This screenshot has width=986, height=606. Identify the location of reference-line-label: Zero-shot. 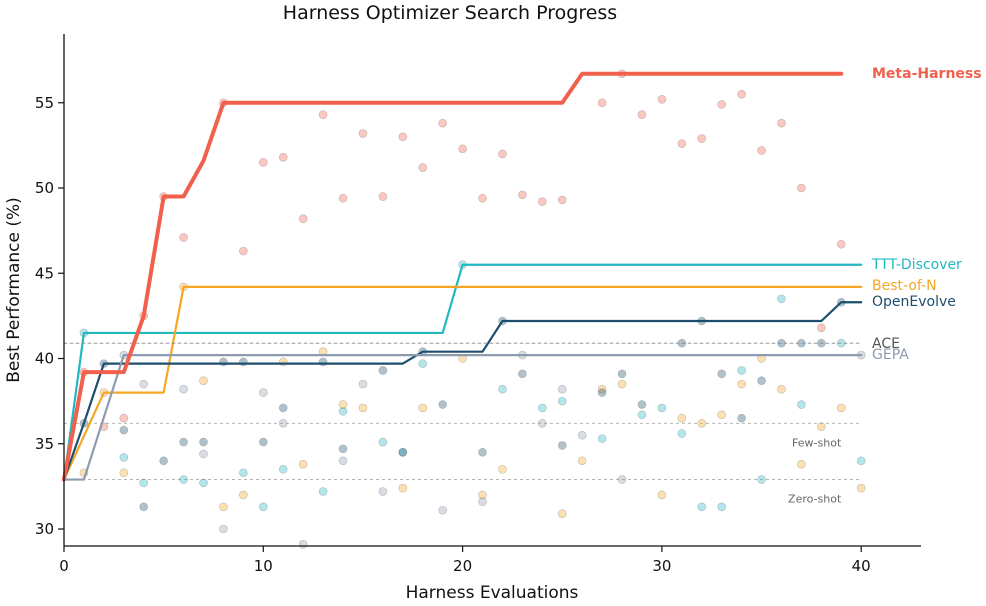
(815, 499).